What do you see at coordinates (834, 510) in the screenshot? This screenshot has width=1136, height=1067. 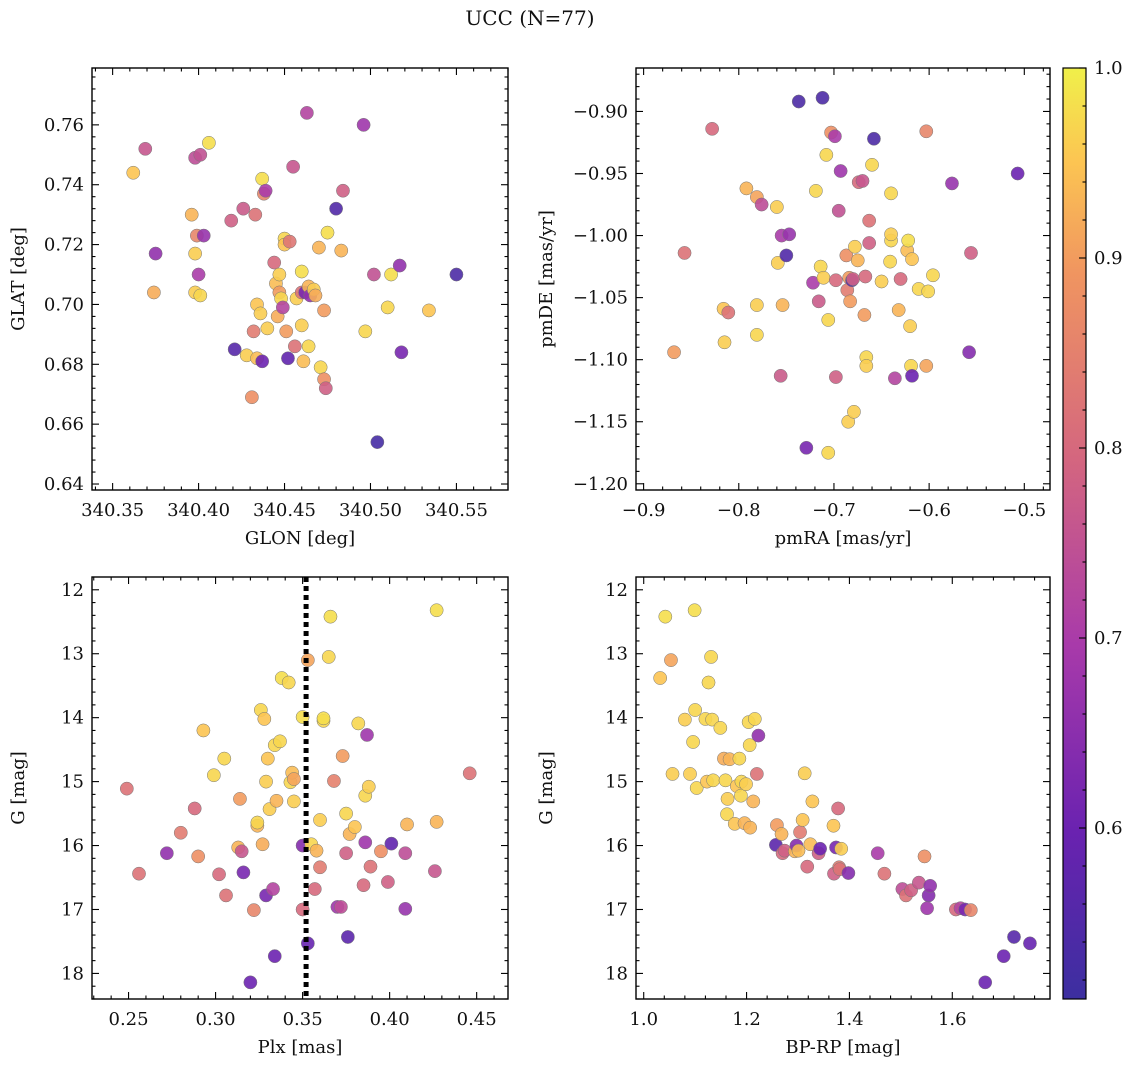 I see `x-tick-label: −0.7` at bounding box center [834, 510].